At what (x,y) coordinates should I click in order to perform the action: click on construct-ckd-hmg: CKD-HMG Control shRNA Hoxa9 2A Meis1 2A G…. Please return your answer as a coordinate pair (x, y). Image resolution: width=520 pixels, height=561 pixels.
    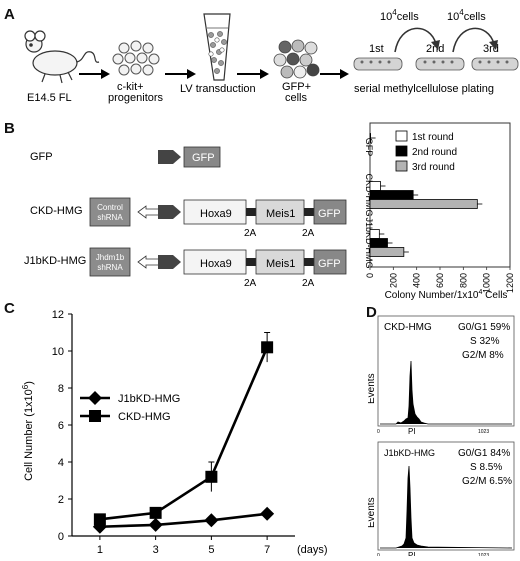
    Looking at the image, I should click on (188, 218).